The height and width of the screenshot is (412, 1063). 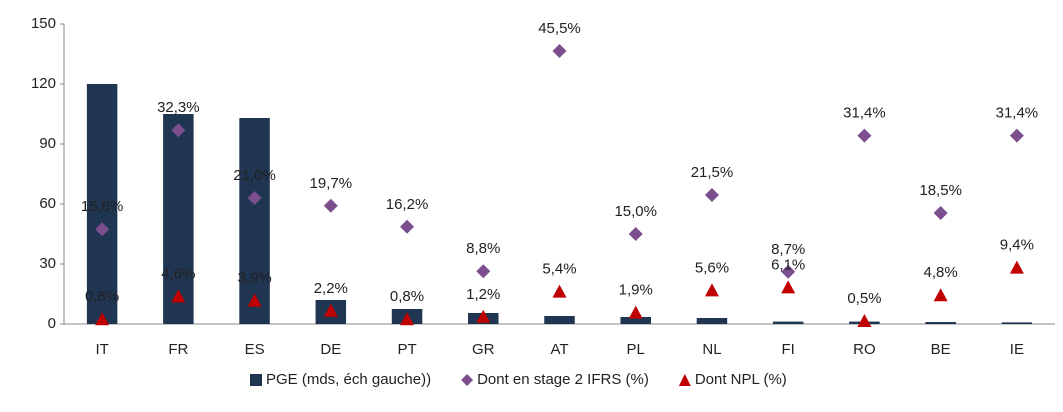 I want to click on data-label: 15,8%, so click(x=102, y=206).